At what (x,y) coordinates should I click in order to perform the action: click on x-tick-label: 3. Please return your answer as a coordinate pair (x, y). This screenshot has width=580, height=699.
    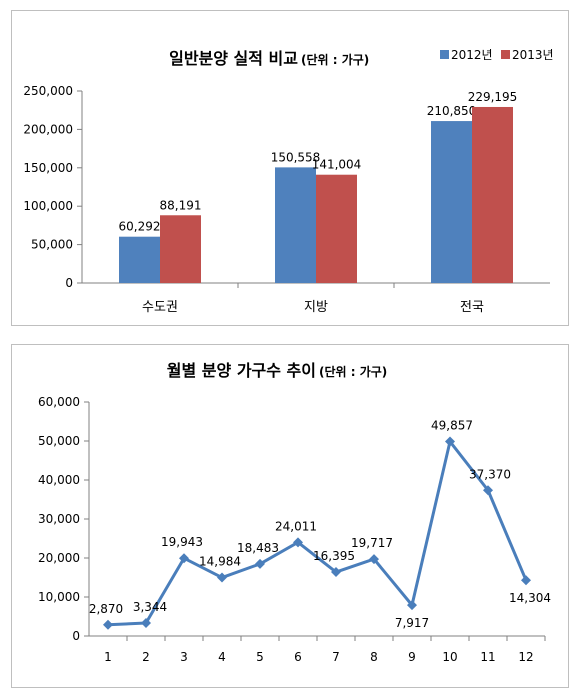
    Looking at the image, I should click on (184, 657).